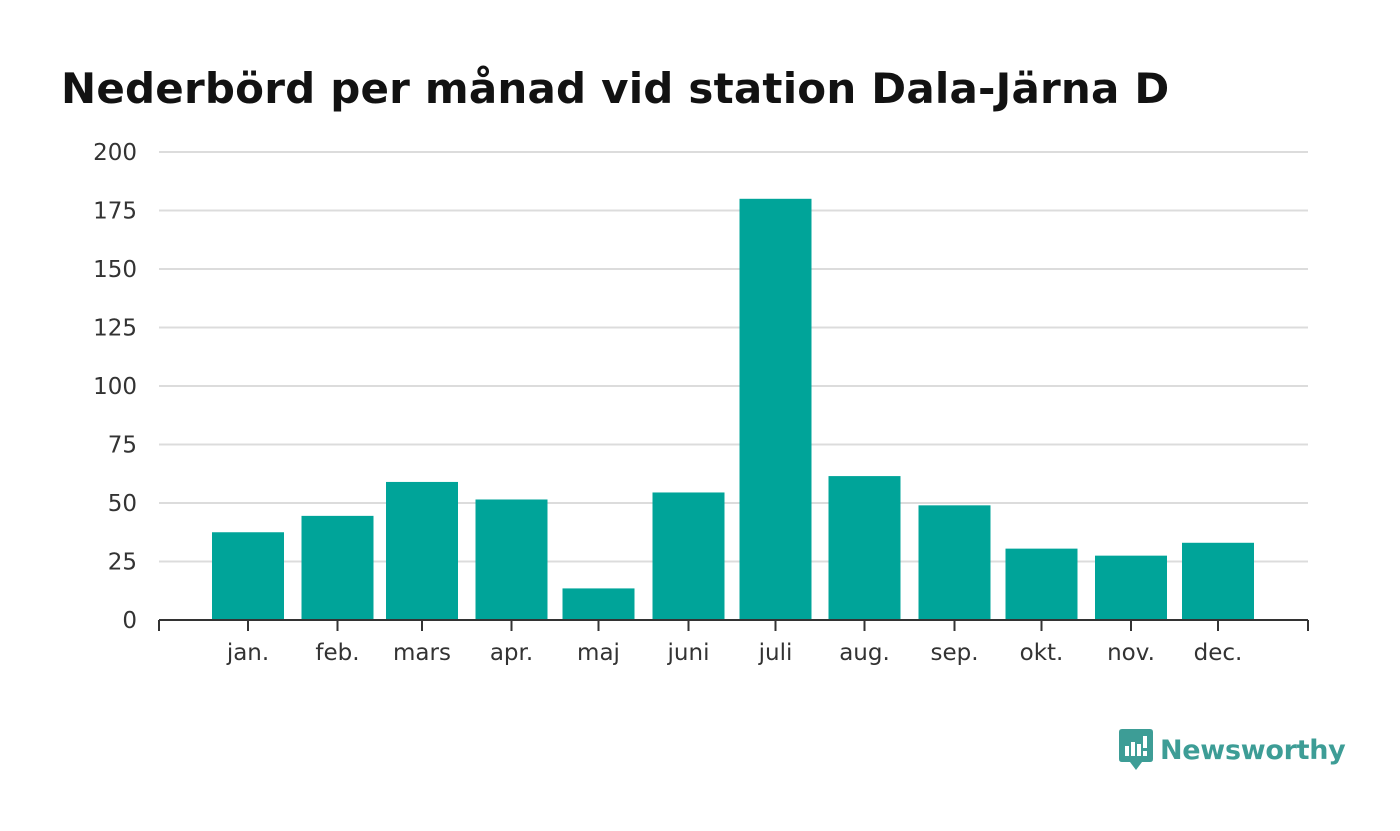  Describe the element at coordinates (511, 653) in the screenshot. I see `x-tick-label: apr.` at that location.